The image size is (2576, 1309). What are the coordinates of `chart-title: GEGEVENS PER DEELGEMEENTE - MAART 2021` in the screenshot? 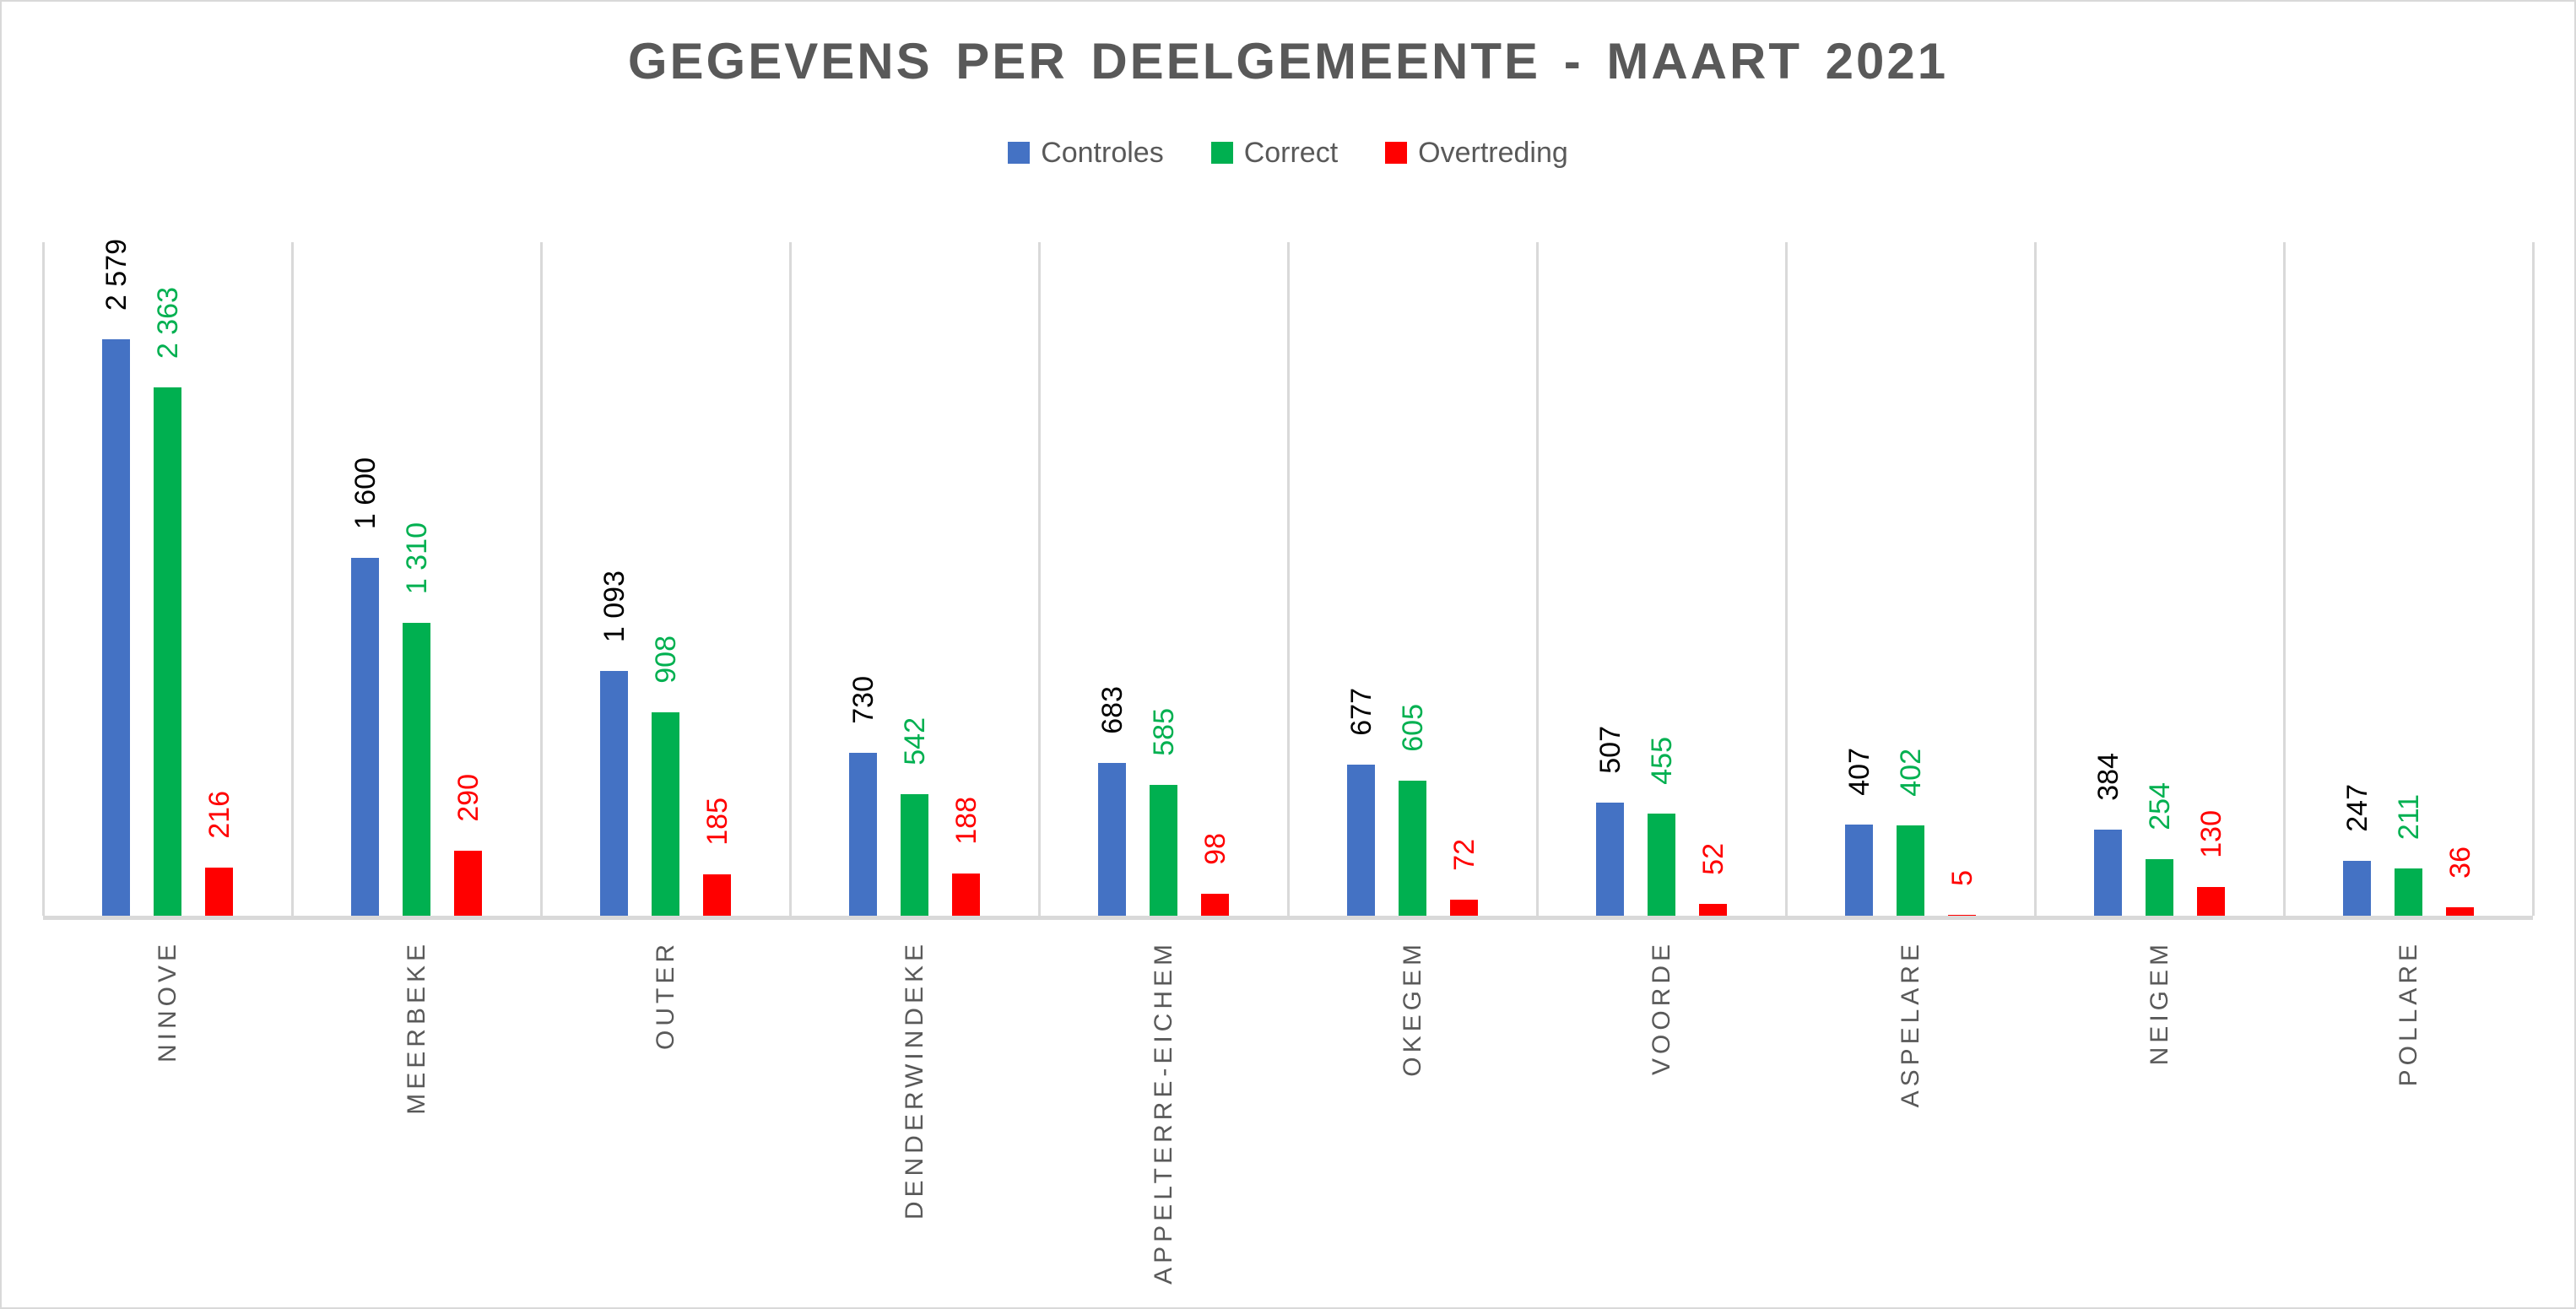 It's located at (1288, 61).